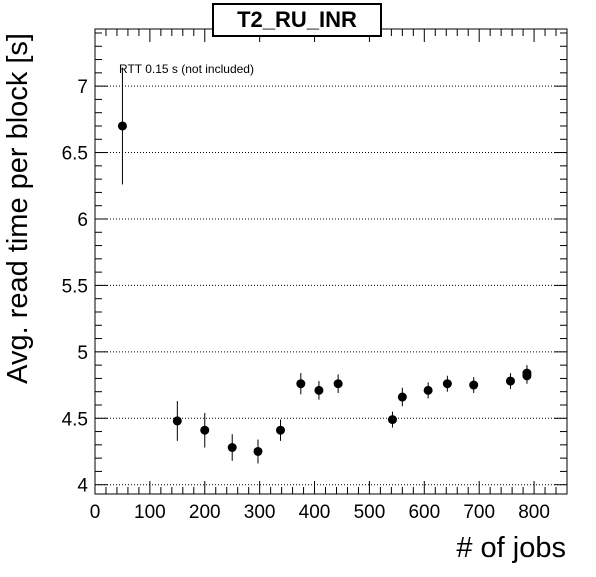 The width and height of the screenshot is (596, 577). I want to click on x-tick-label: 800, so click(534, 512).